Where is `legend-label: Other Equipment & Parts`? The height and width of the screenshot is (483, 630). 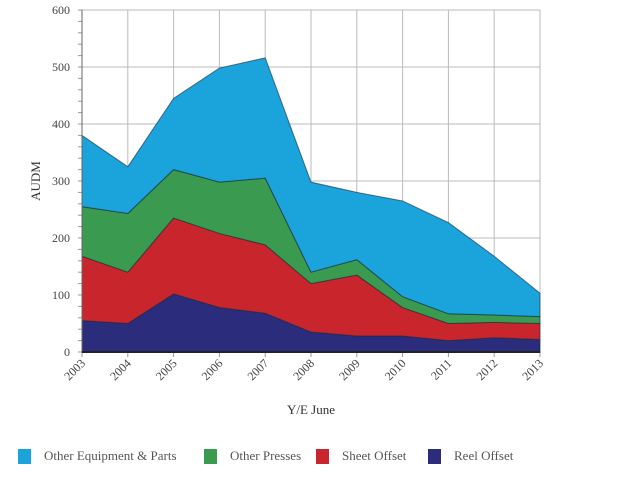 legend-label: Other Equipment & Parts is located at coordinates (110, 455).